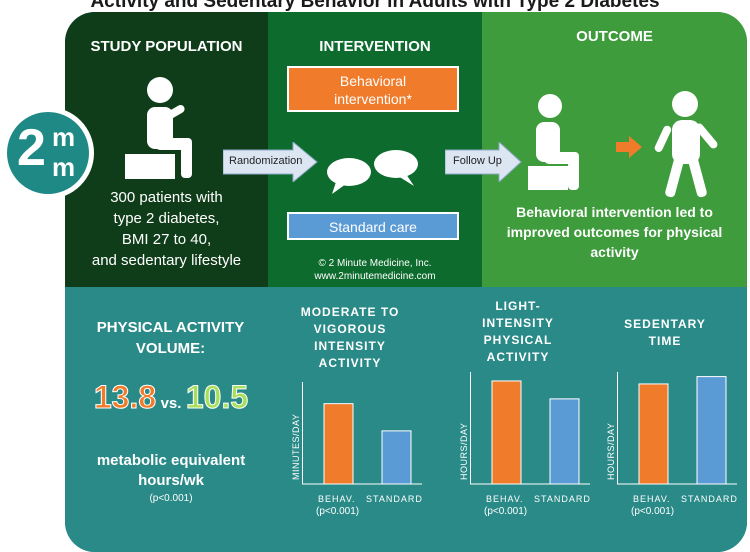  I want to click on copyright-text: © 2 Minute Medicine, Inc., so click(375, 263).